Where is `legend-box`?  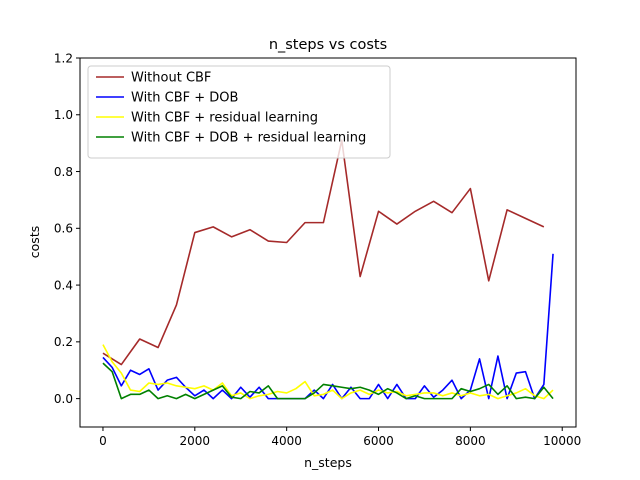
legend-box is located at coordinates (239, 112).